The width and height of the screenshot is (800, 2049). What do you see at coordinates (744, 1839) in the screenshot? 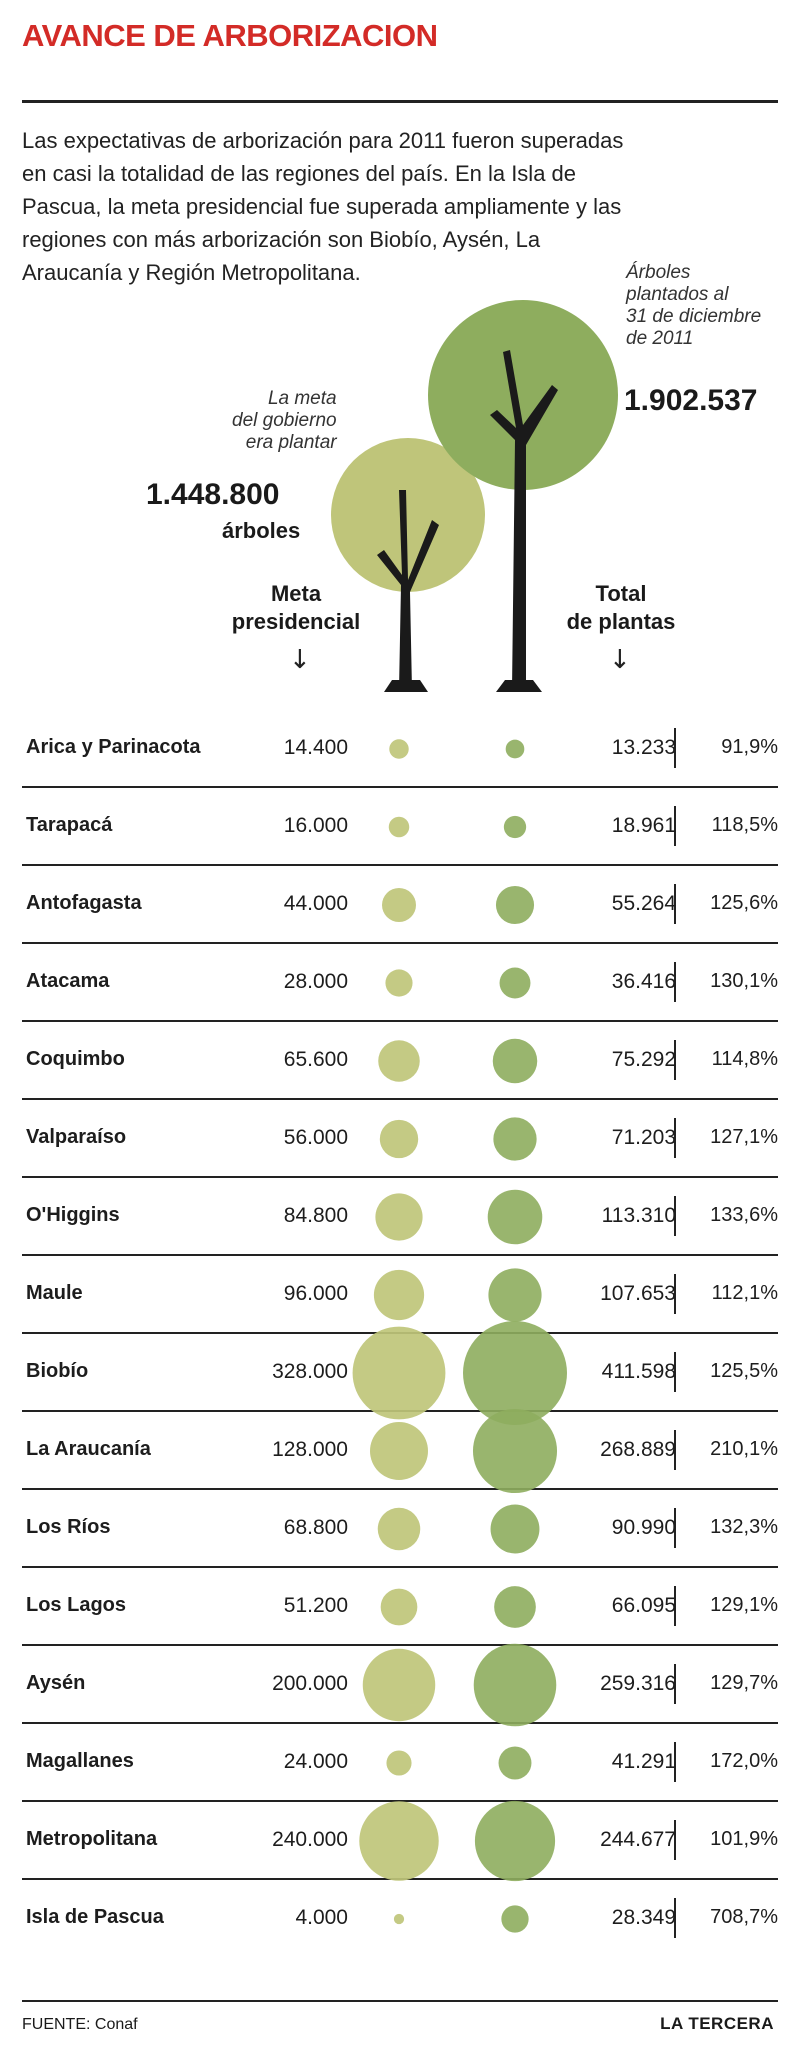
I see `percent-value: 101,9%` at bounding box center [744, 1839].